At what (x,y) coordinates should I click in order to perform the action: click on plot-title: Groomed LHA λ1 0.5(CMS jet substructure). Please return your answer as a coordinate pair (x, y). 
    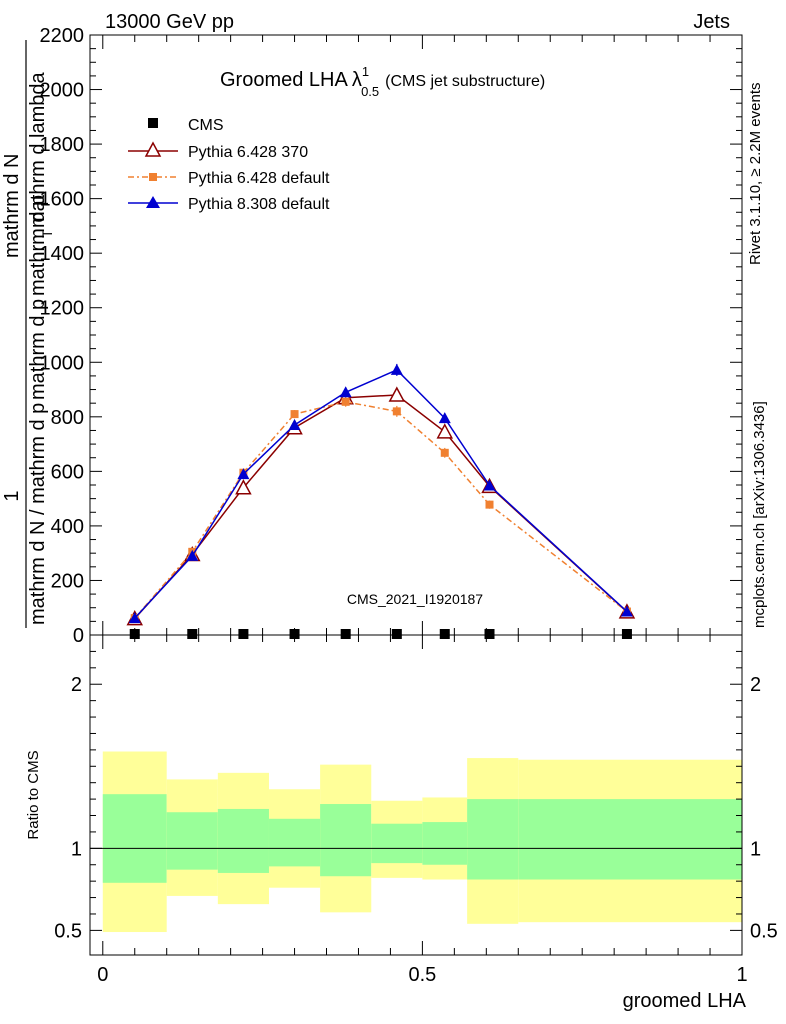
    Looking at the image, I should click on (382, 81).